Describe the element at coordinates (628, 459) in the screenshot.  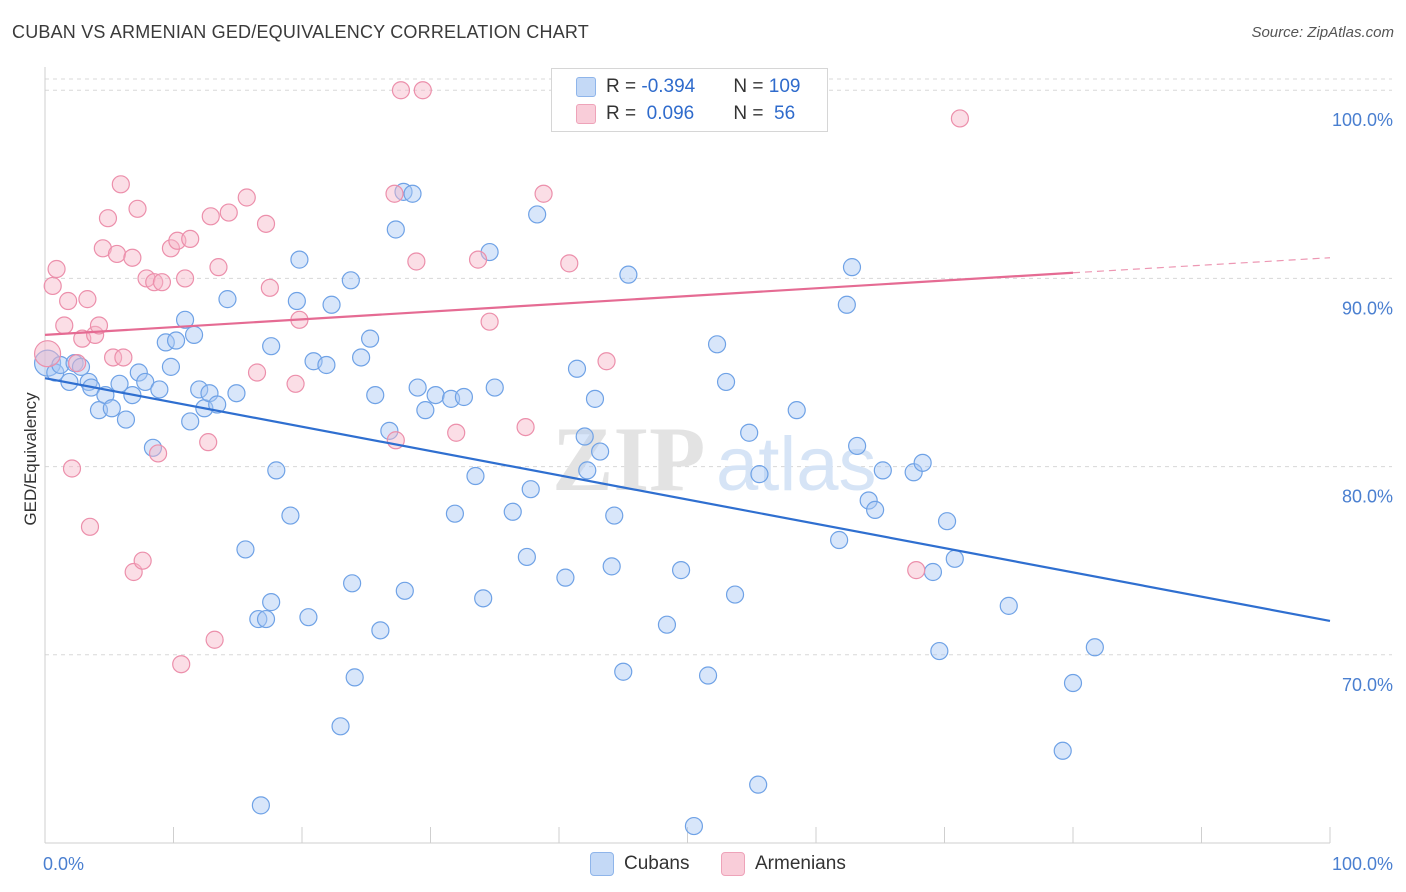
I see `watermark-zip: ZIP` at that location.